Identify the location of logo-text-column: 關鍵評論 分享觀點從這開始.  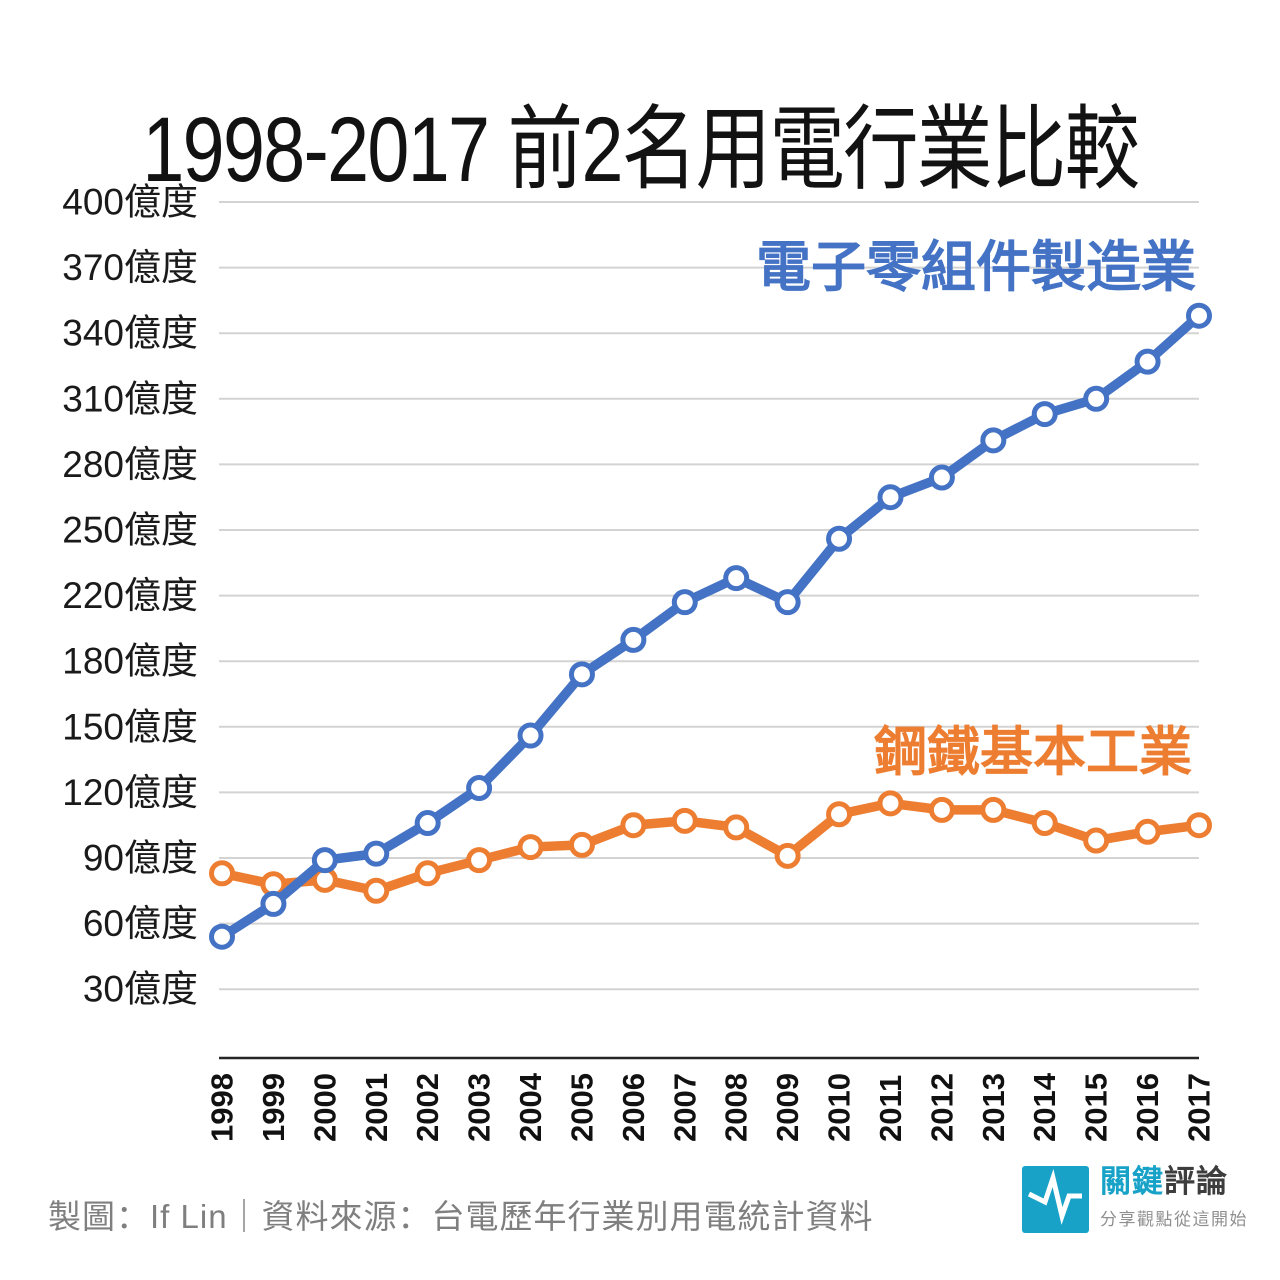
(1174, 1197).